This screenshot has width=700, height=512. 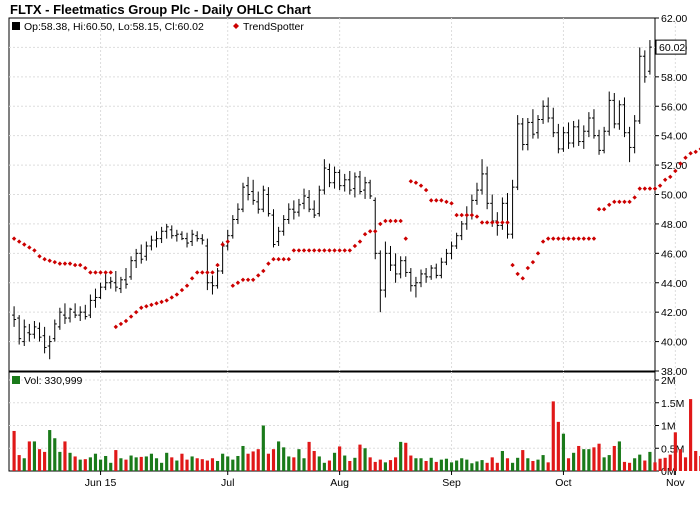 What do you see at coordinates (671, 47) in the screenshot?
I see `last-price-badge` at bounding box center [671, 47].